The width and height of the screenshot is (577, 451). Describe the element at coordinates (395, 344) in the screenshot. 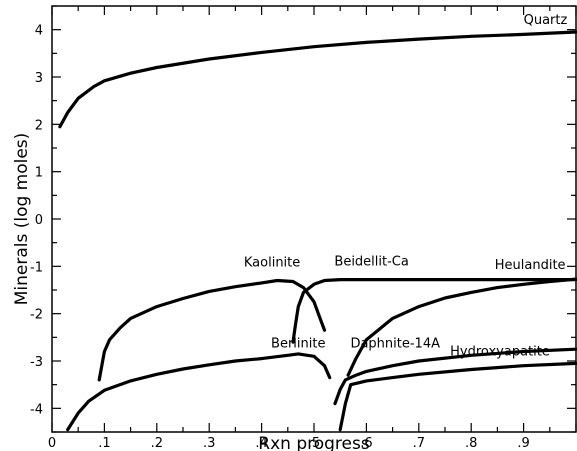

I see `series-label-daphnite-14a: Daphnite-14A` at that location.